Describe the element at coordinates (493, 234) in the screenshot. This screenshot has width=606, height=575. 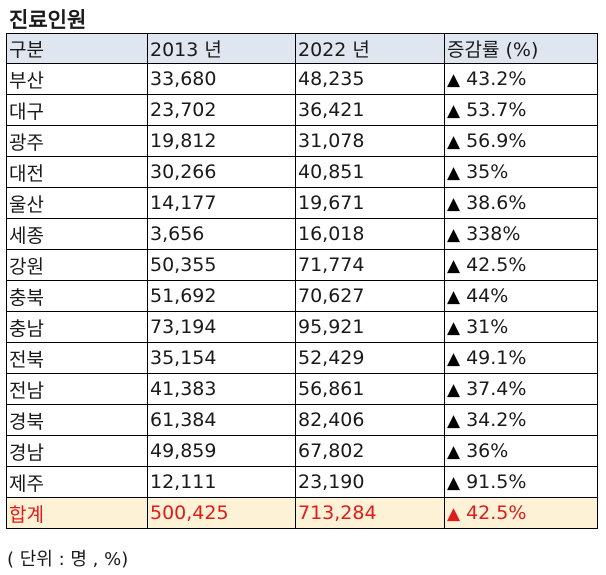
I see `change-value: 338%` at that location.